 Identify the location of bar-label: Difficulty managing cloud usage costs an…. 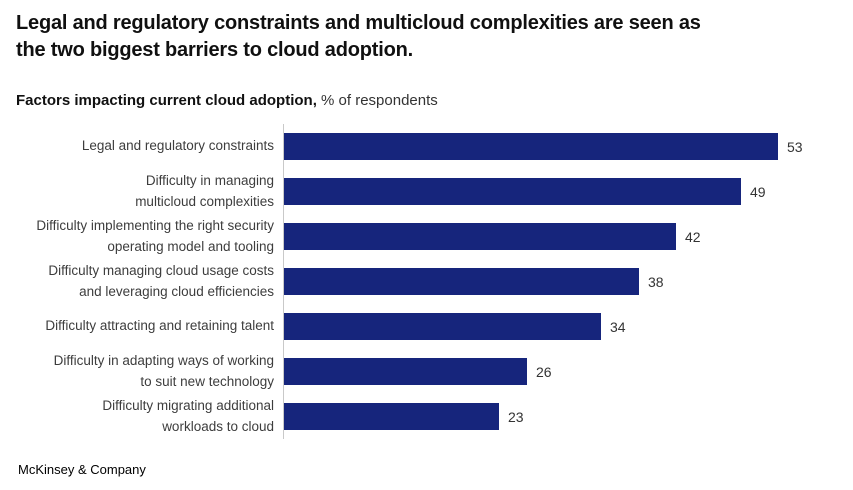
(161, 281).